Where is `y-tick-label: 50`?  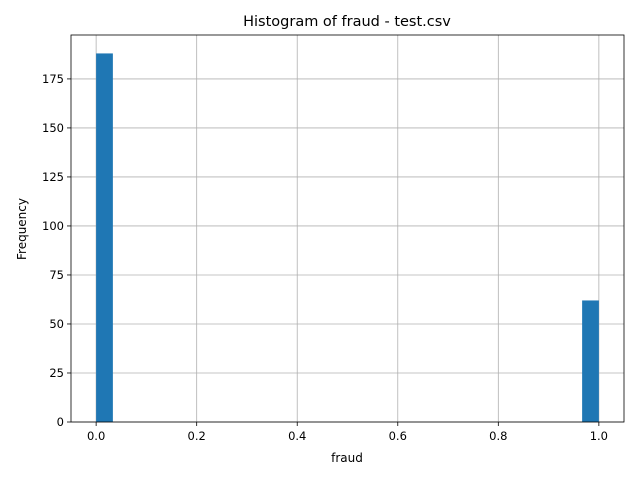
y-tick-label: 50 is located at coordinates (56, 324).